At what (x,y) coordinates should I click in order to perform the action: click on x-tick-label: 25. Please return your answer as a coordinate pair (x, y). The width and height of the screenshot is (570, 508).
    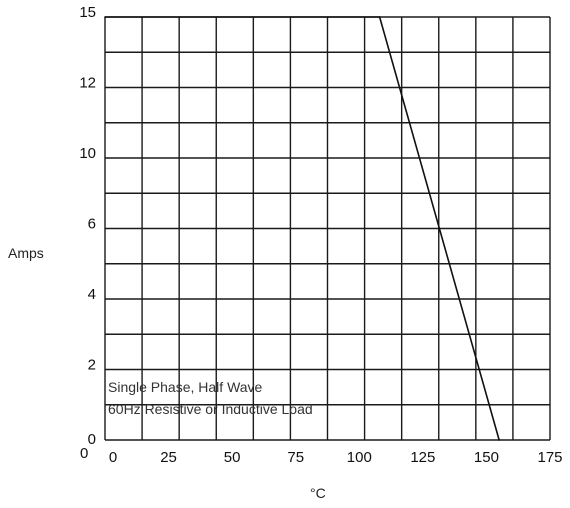
    Looking at the image, I should click on (168, 457).